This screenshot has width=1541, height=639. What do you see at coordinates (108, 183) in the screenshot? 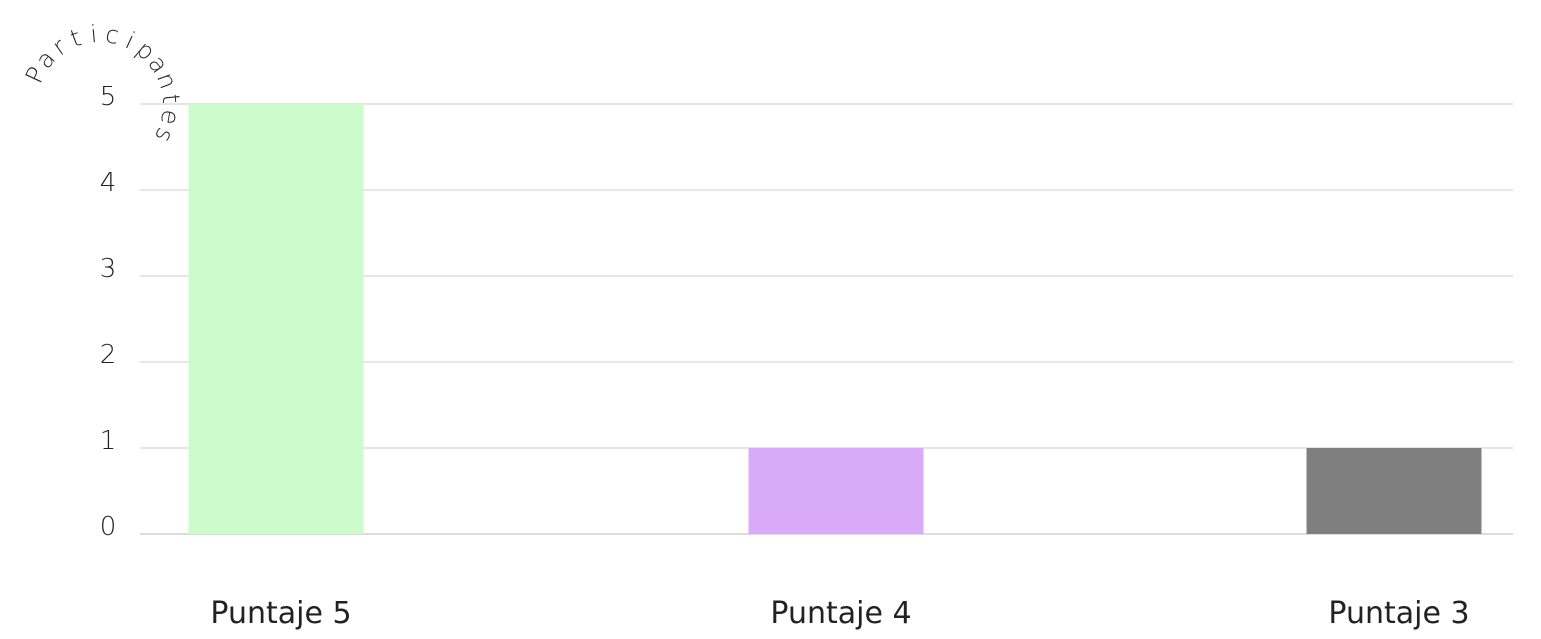
I see `y-tick-label: 4` at bounding box center [108, 183].